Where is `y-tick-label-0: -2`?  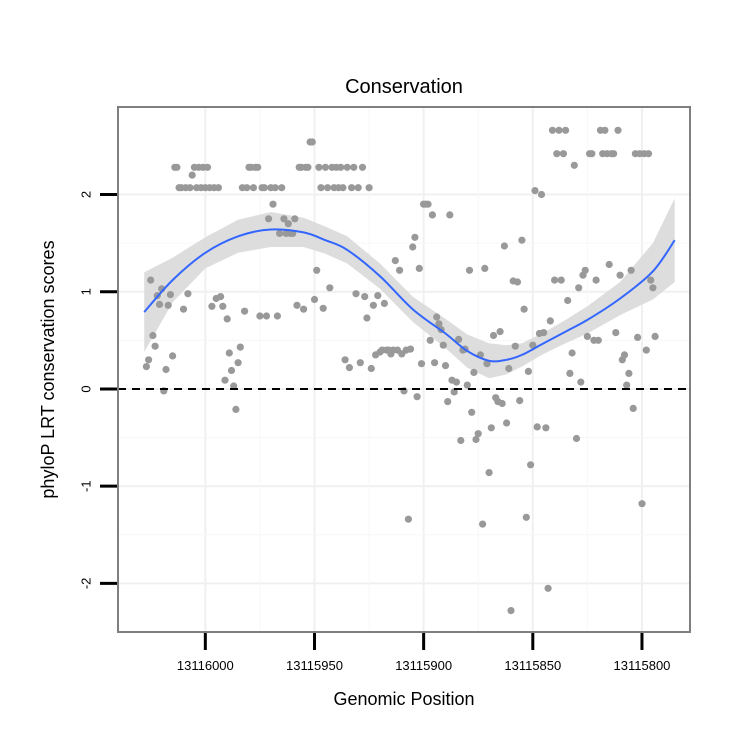 y-tick-label-0: -2 is located at coordinates (86, 584).